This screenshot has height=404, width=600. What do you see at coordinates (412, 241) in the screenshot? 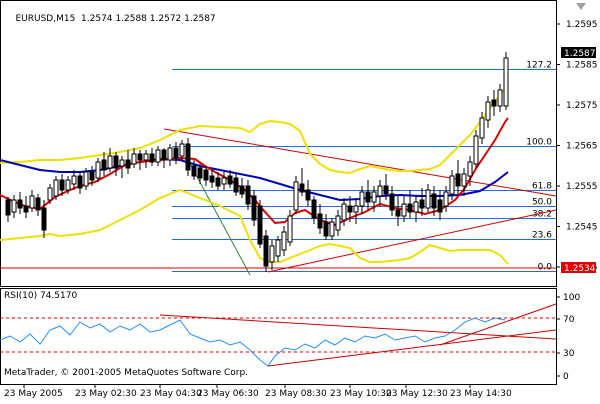
I see `trend-line-lower` at bounding box center [412, 241].